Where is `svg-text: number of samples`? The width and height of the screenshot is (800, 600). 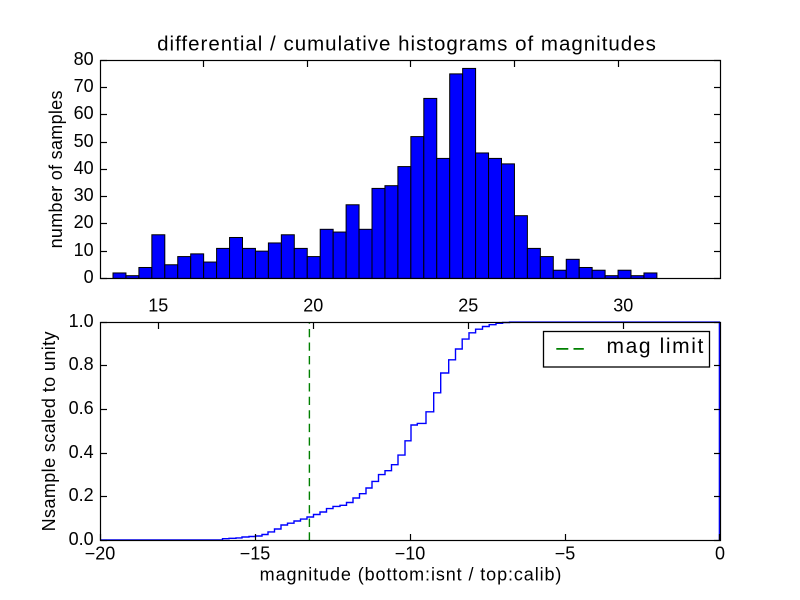
svg-text: number of samples is located at coordinates (56, 169).